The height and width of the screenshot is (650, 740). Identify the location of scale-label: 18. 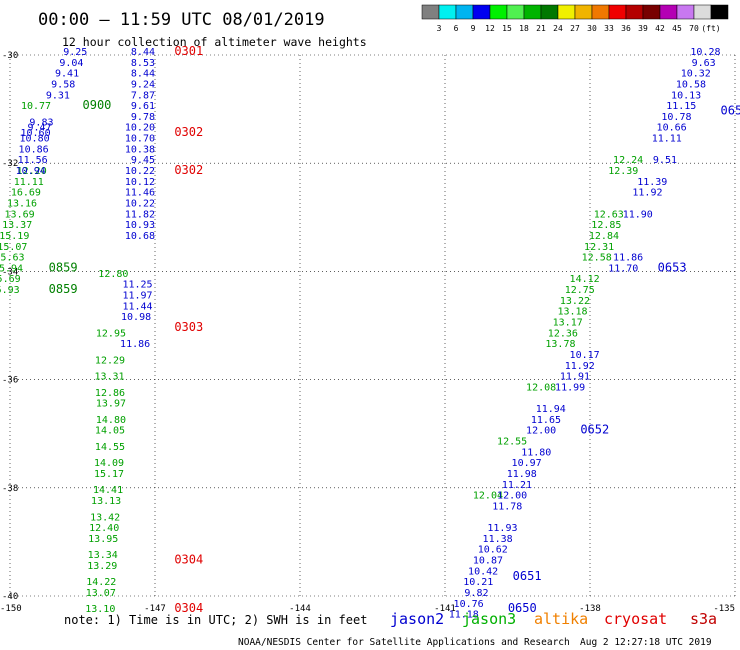
(524, 28).